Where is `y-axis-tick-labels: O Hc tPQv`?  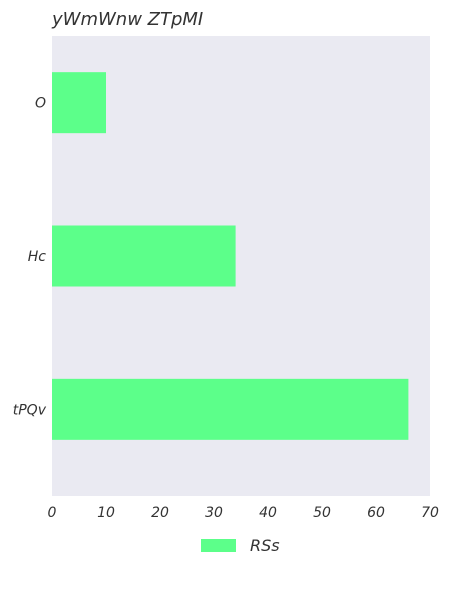
y-axis-tick-labels: O Hc tPQv is located at coordinates (30, 257).